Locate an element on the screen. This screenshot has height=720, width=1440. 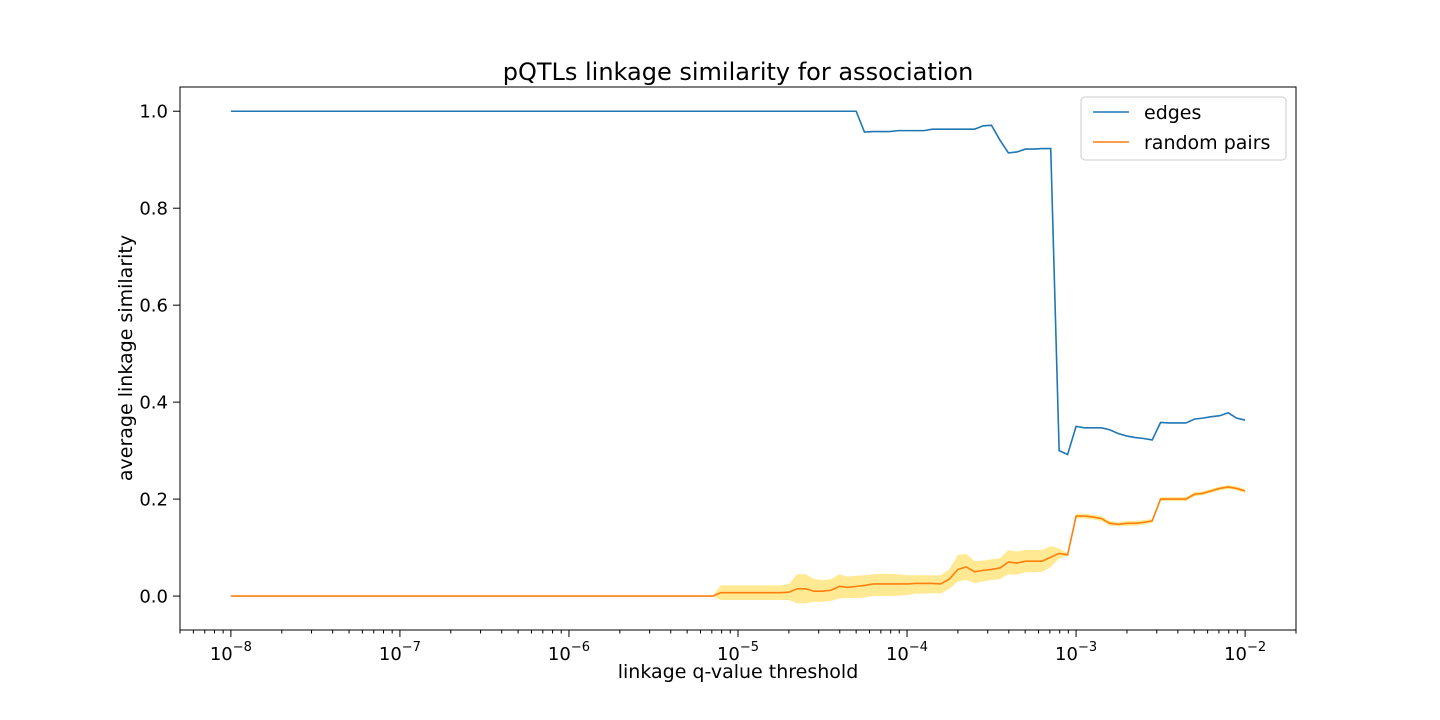
x-axis: 10⁻⁸ 10⁻⁷ 10⁻⁶ 10⁻⁵ 10⁻⁴ 10⁻³ 10⁻² is located at coordinates (738, 647).